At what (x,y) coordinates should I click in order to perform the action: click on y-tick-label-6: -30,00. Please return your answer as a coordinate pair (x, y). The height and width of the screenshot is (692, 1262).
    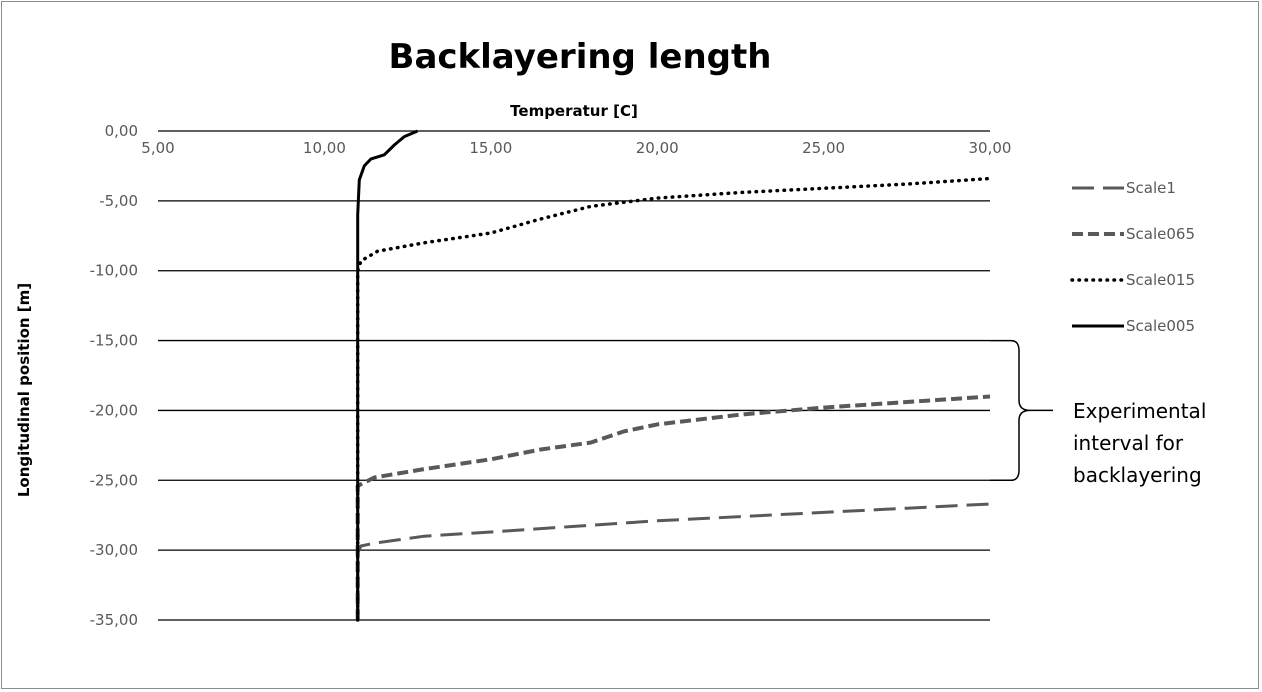
    Looking at the image, I should click on (114, 550).